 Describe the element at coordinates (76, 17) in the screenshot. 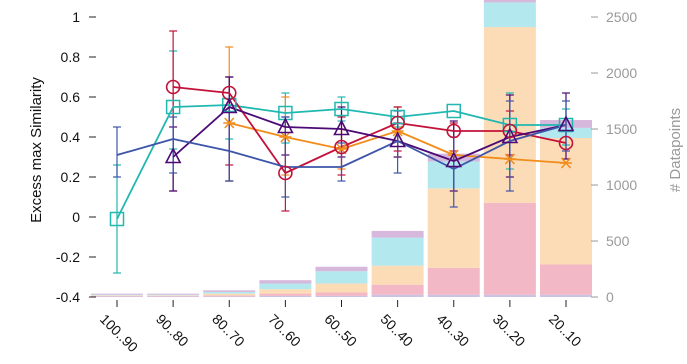

I see `y-tick-label: 1` at that location.